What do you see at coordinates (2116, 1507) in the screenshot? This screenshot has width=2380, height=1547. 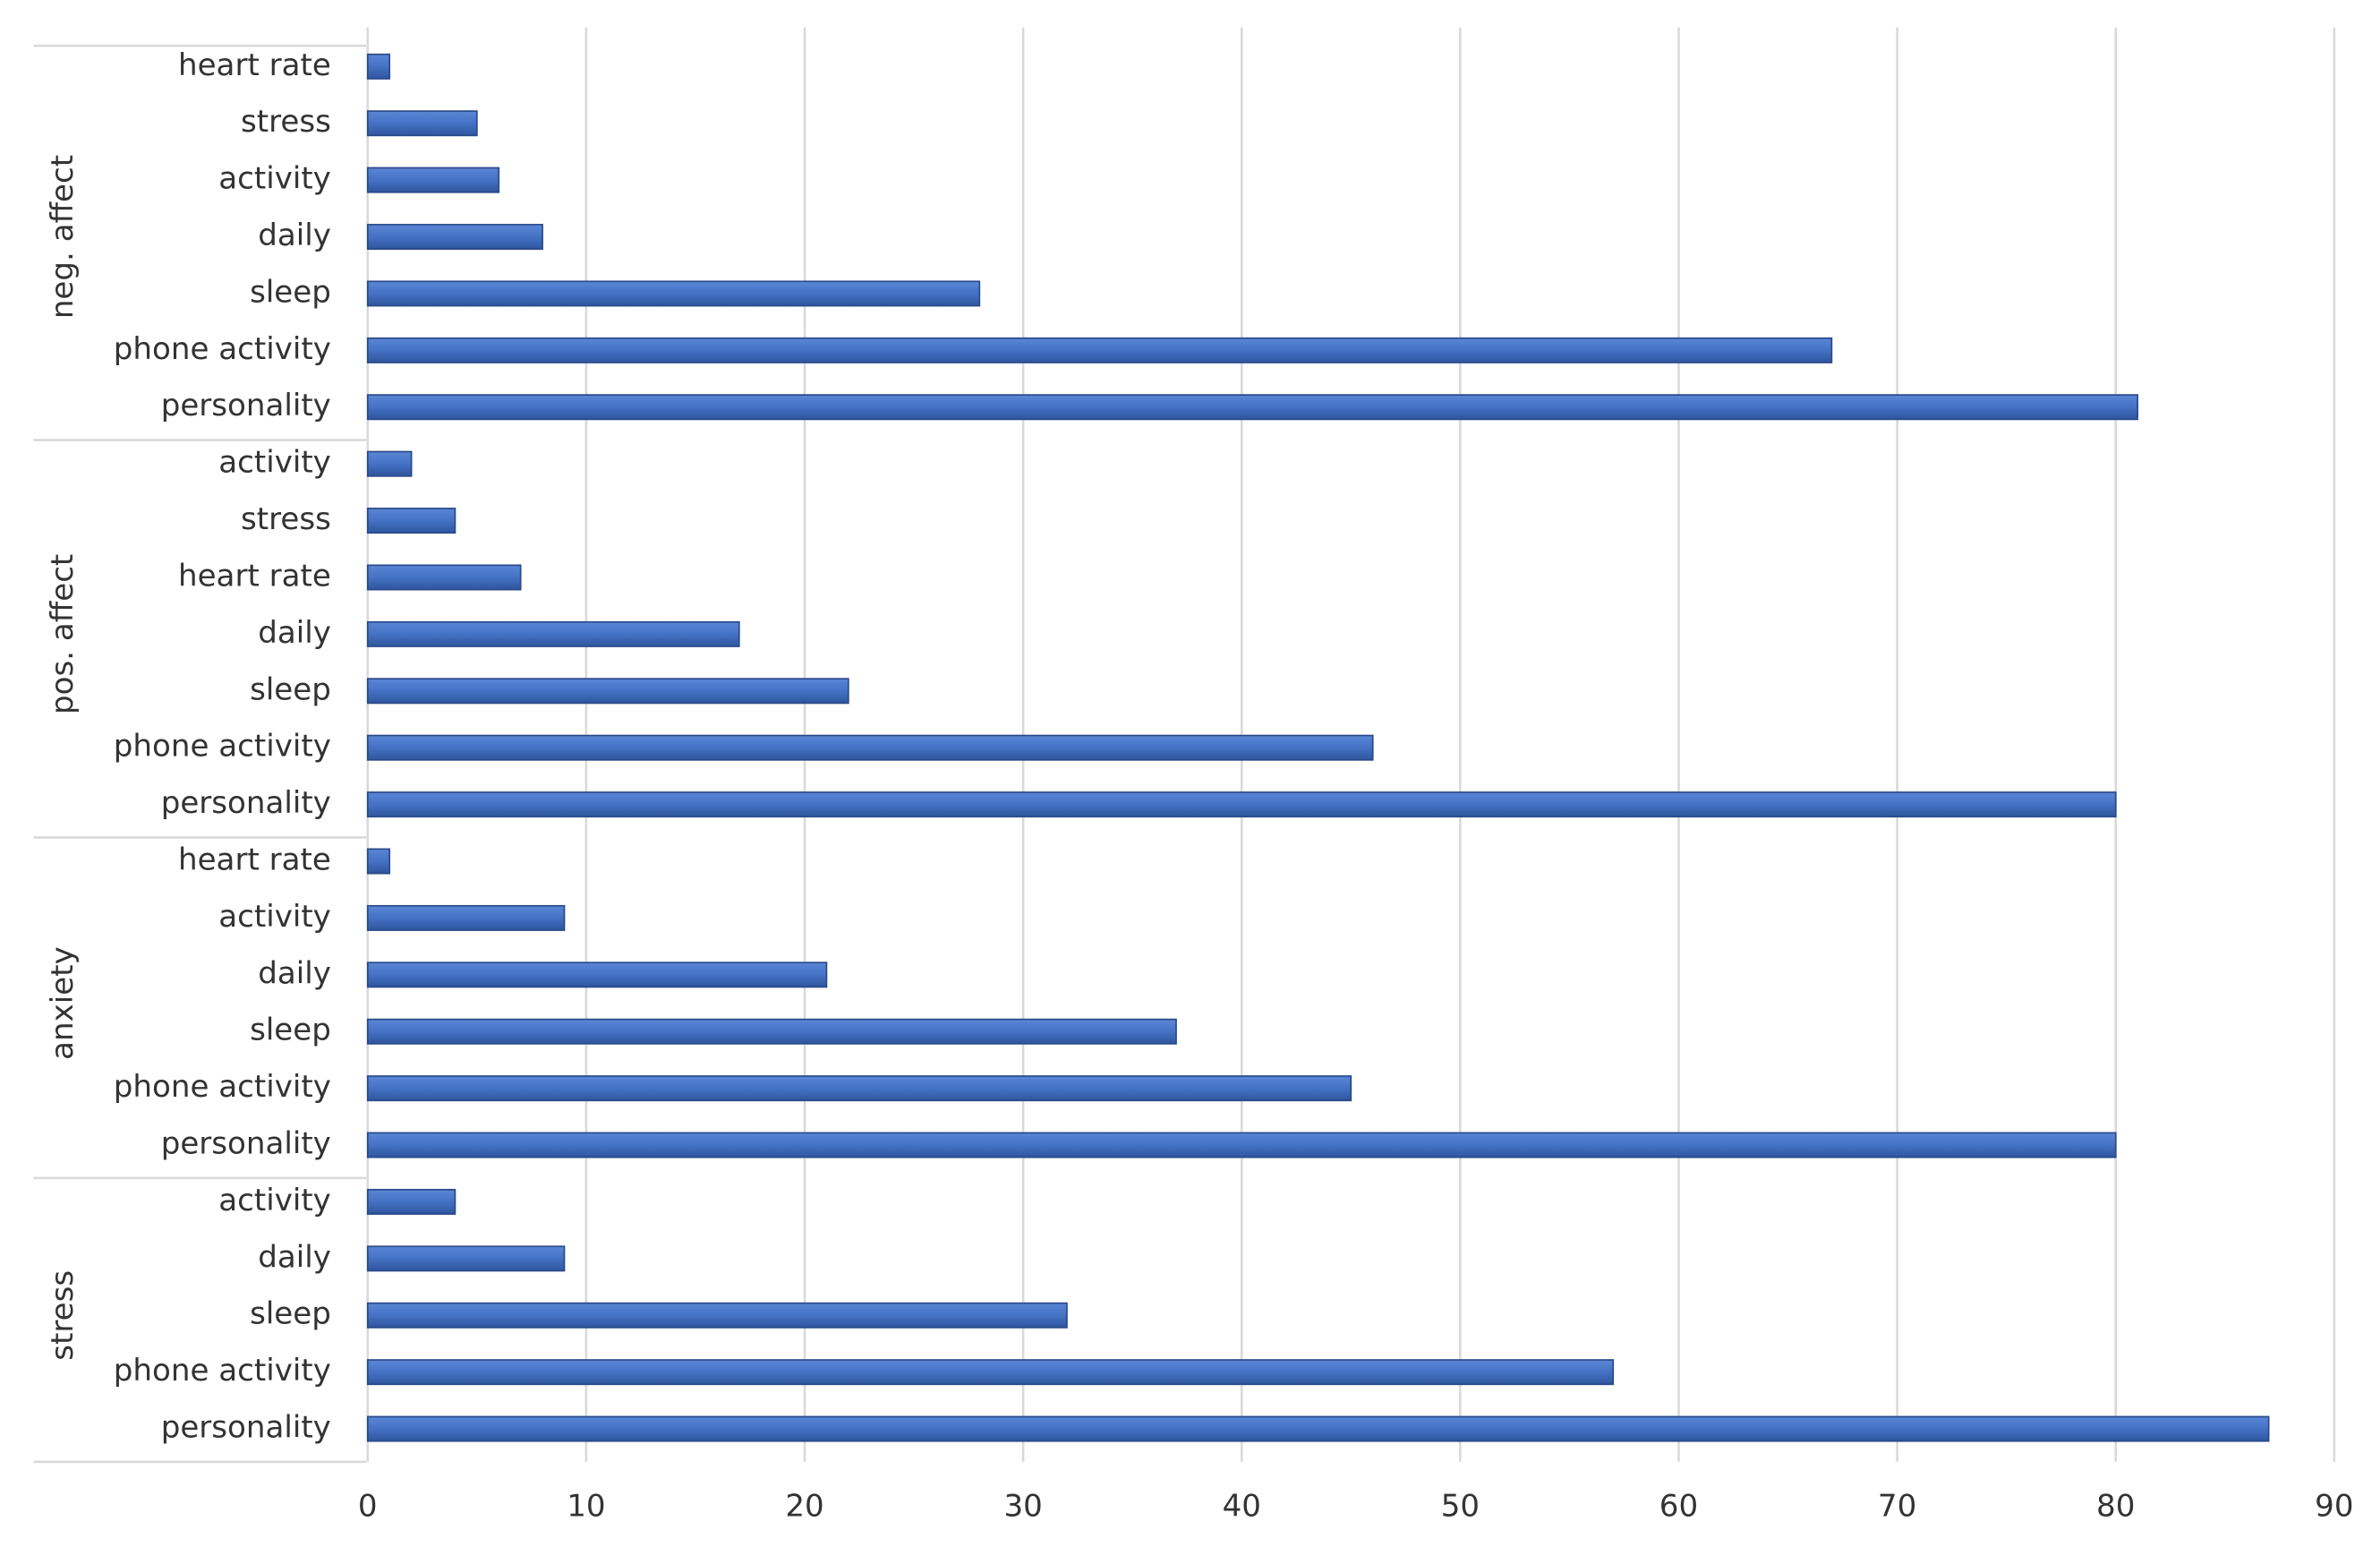 I see `x-tick-label: 80` at bounding box center [2116, 1507].